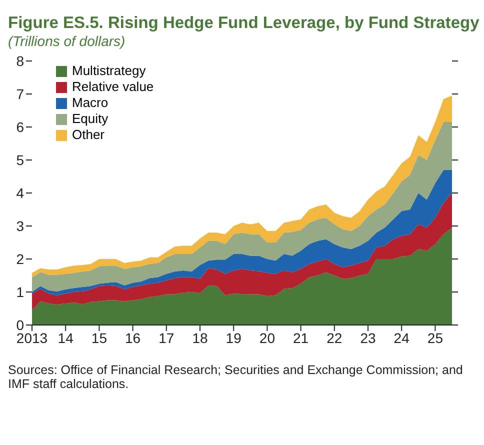 This screenshot has width=484, height=445. Describe the element at coordinates (20, 94) in the screenshot. I see `y-tick-label: 7` at that location.